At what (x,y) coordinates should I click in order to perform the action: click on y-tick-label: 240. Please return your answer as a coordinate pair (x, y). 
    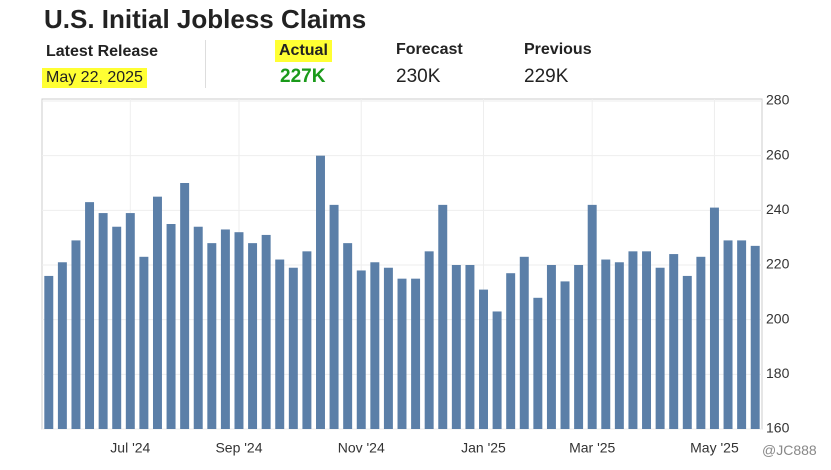
    Looking at the image, I should click on (778, 209).